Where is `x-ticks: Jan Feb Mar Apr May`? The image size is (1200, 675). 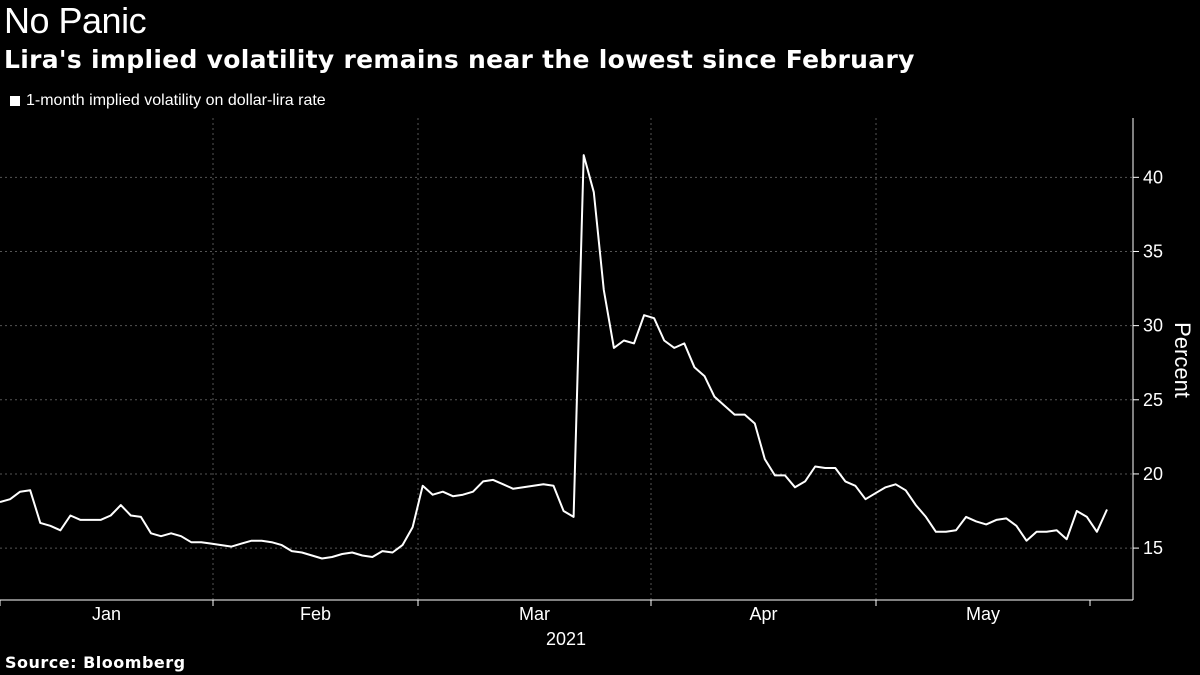
x-ticks: Jan Feb Mar Apr May is located at coordinates (545, 612).